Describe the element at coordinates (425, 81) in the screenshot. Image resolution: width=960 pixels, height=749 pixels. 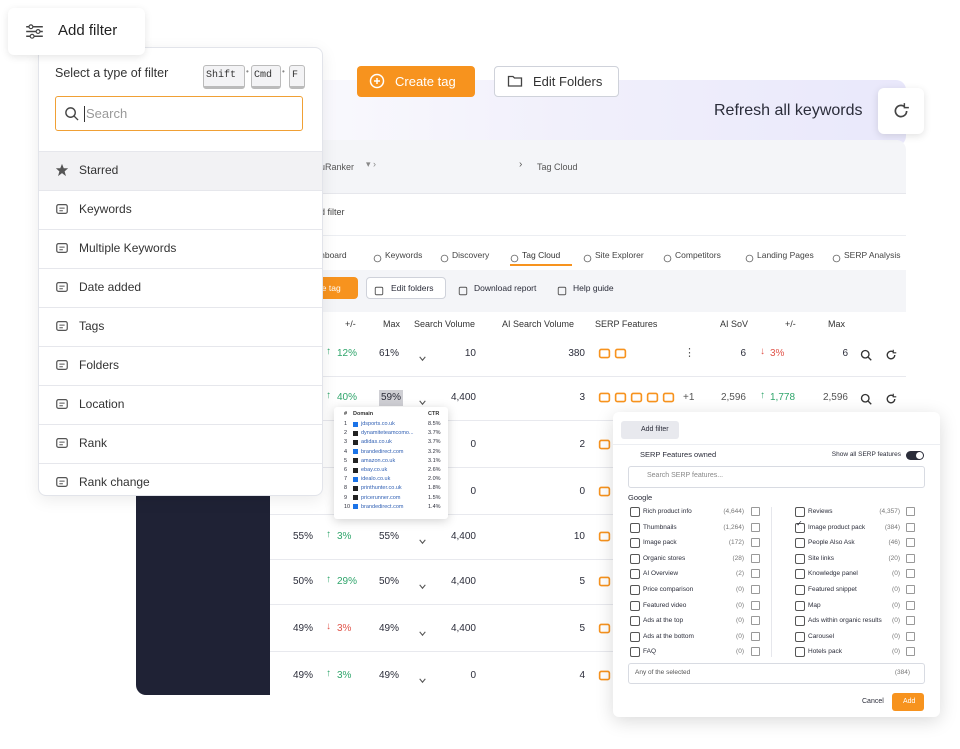
I see `create-tag-label: Create tag` at that location.